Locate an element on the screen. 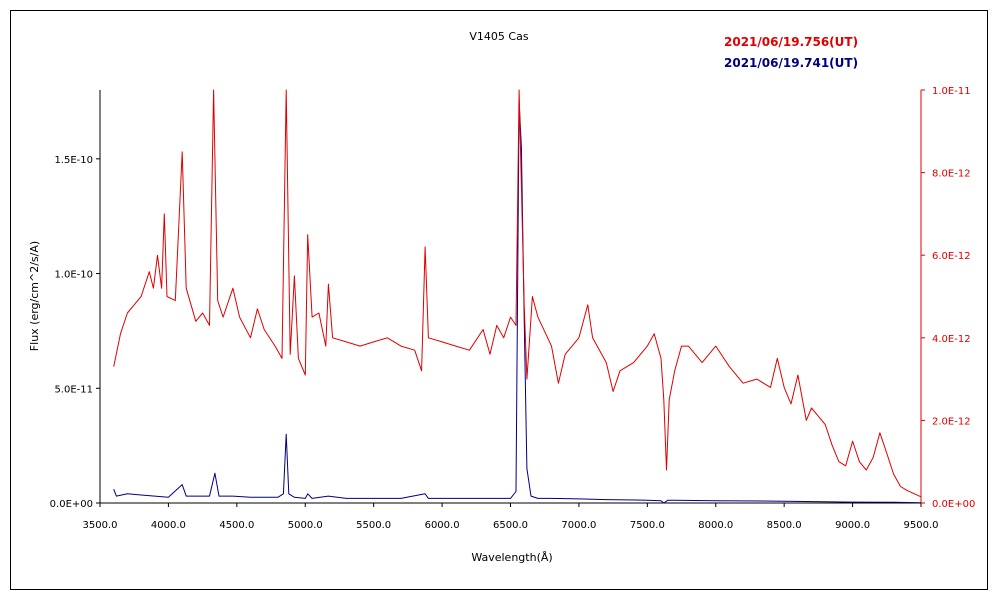  x-tick-label: 8000.0 is located at coordinates (715, 525).